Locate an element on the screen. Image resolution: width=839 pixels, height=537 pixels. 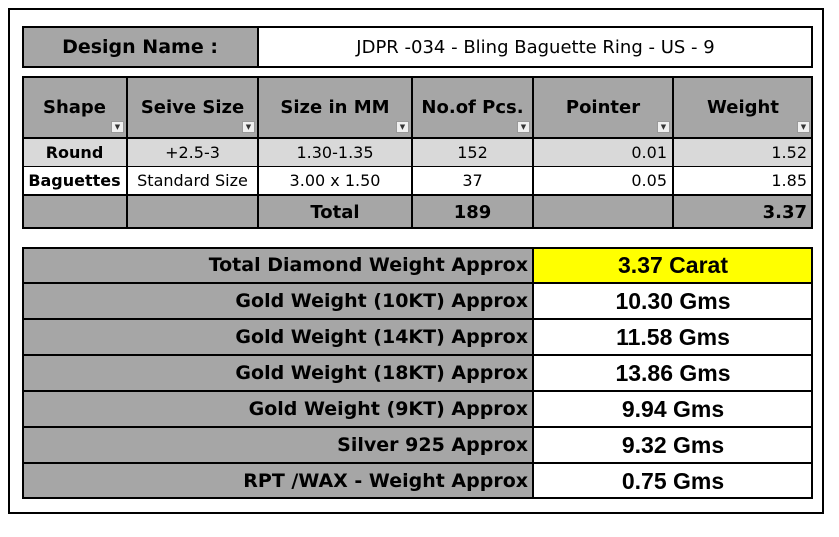
summary-value-text: 9.32 Gms is located at coordinates (673, 444).